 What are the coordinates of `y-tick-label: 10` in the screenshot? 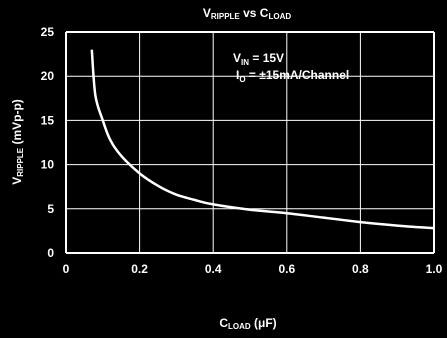 It's located at (48, 165).